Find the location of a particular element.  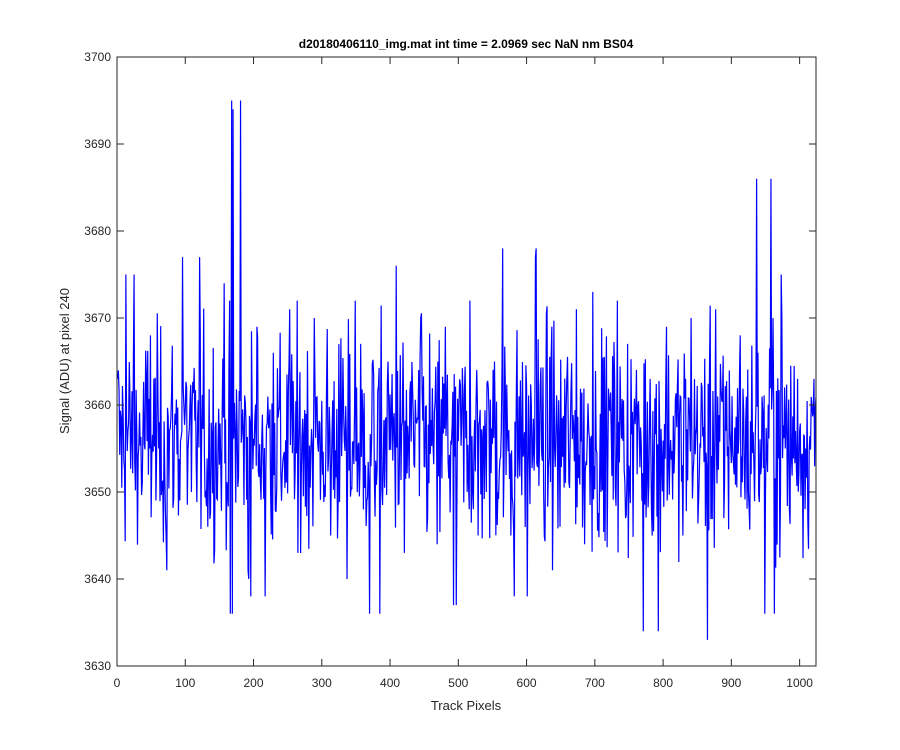

x-tick-label: 300 is located at coordinates (322, 683).